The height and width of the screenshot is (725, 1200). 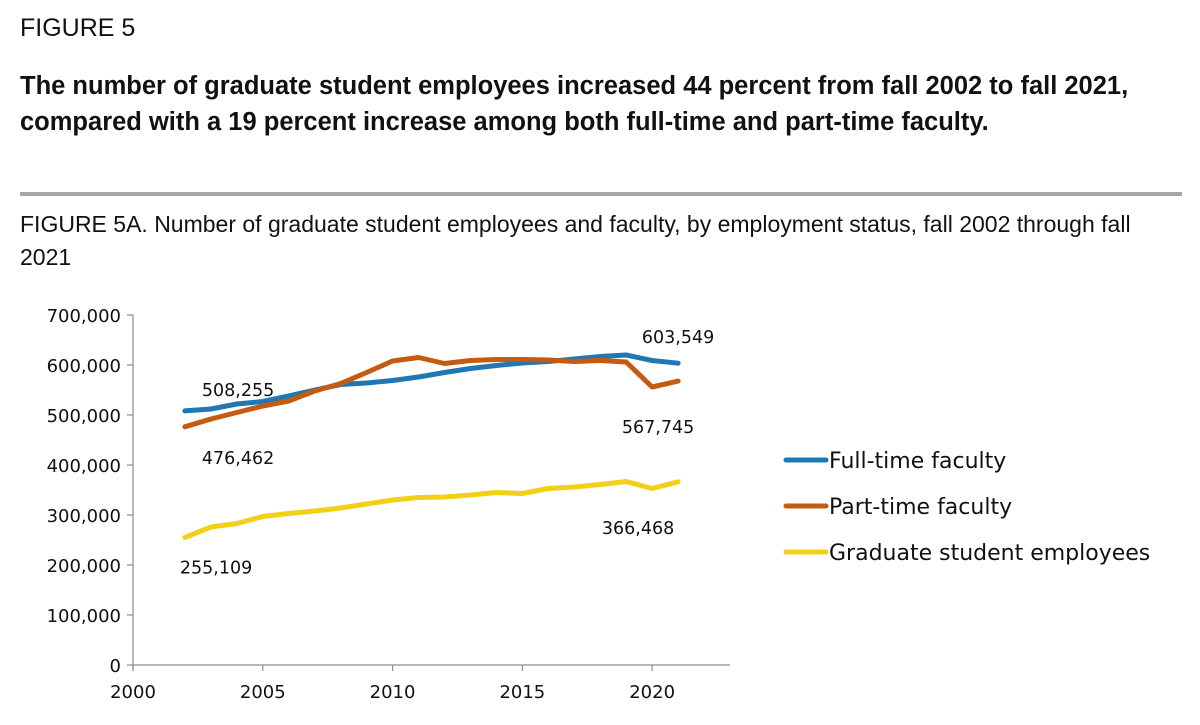 I want to click on legend-label: Full-time faculty, so click(x=917, y=461).